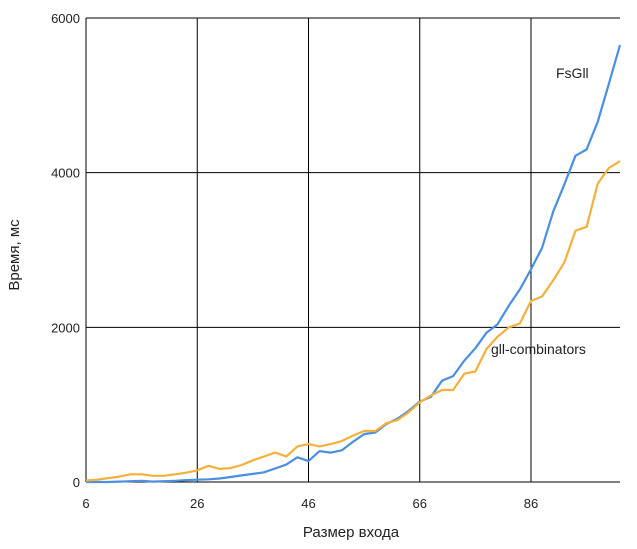  I want to click on x-tick-label: 86, so click(531, 503).